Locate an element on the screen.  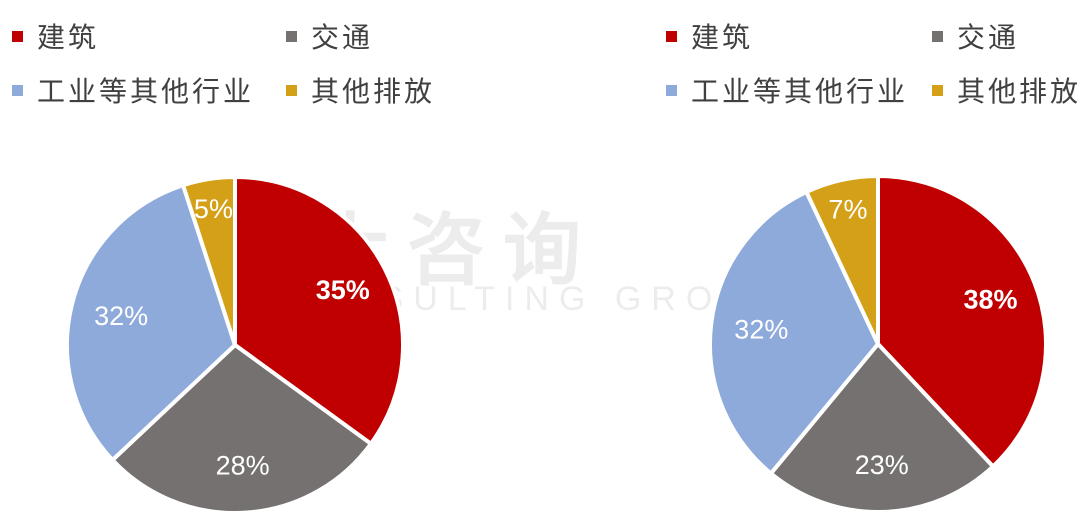
data-label-building: 38% is located at coordinates (990, 299).